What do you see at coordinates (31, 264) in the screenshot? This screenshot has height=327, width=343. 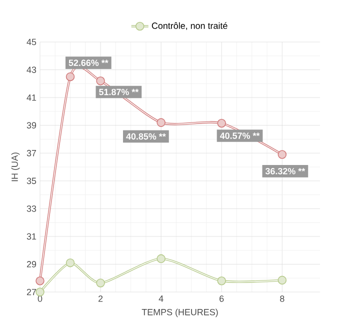 I see `y-tick-label: 29` at bounding box center [31, 264].